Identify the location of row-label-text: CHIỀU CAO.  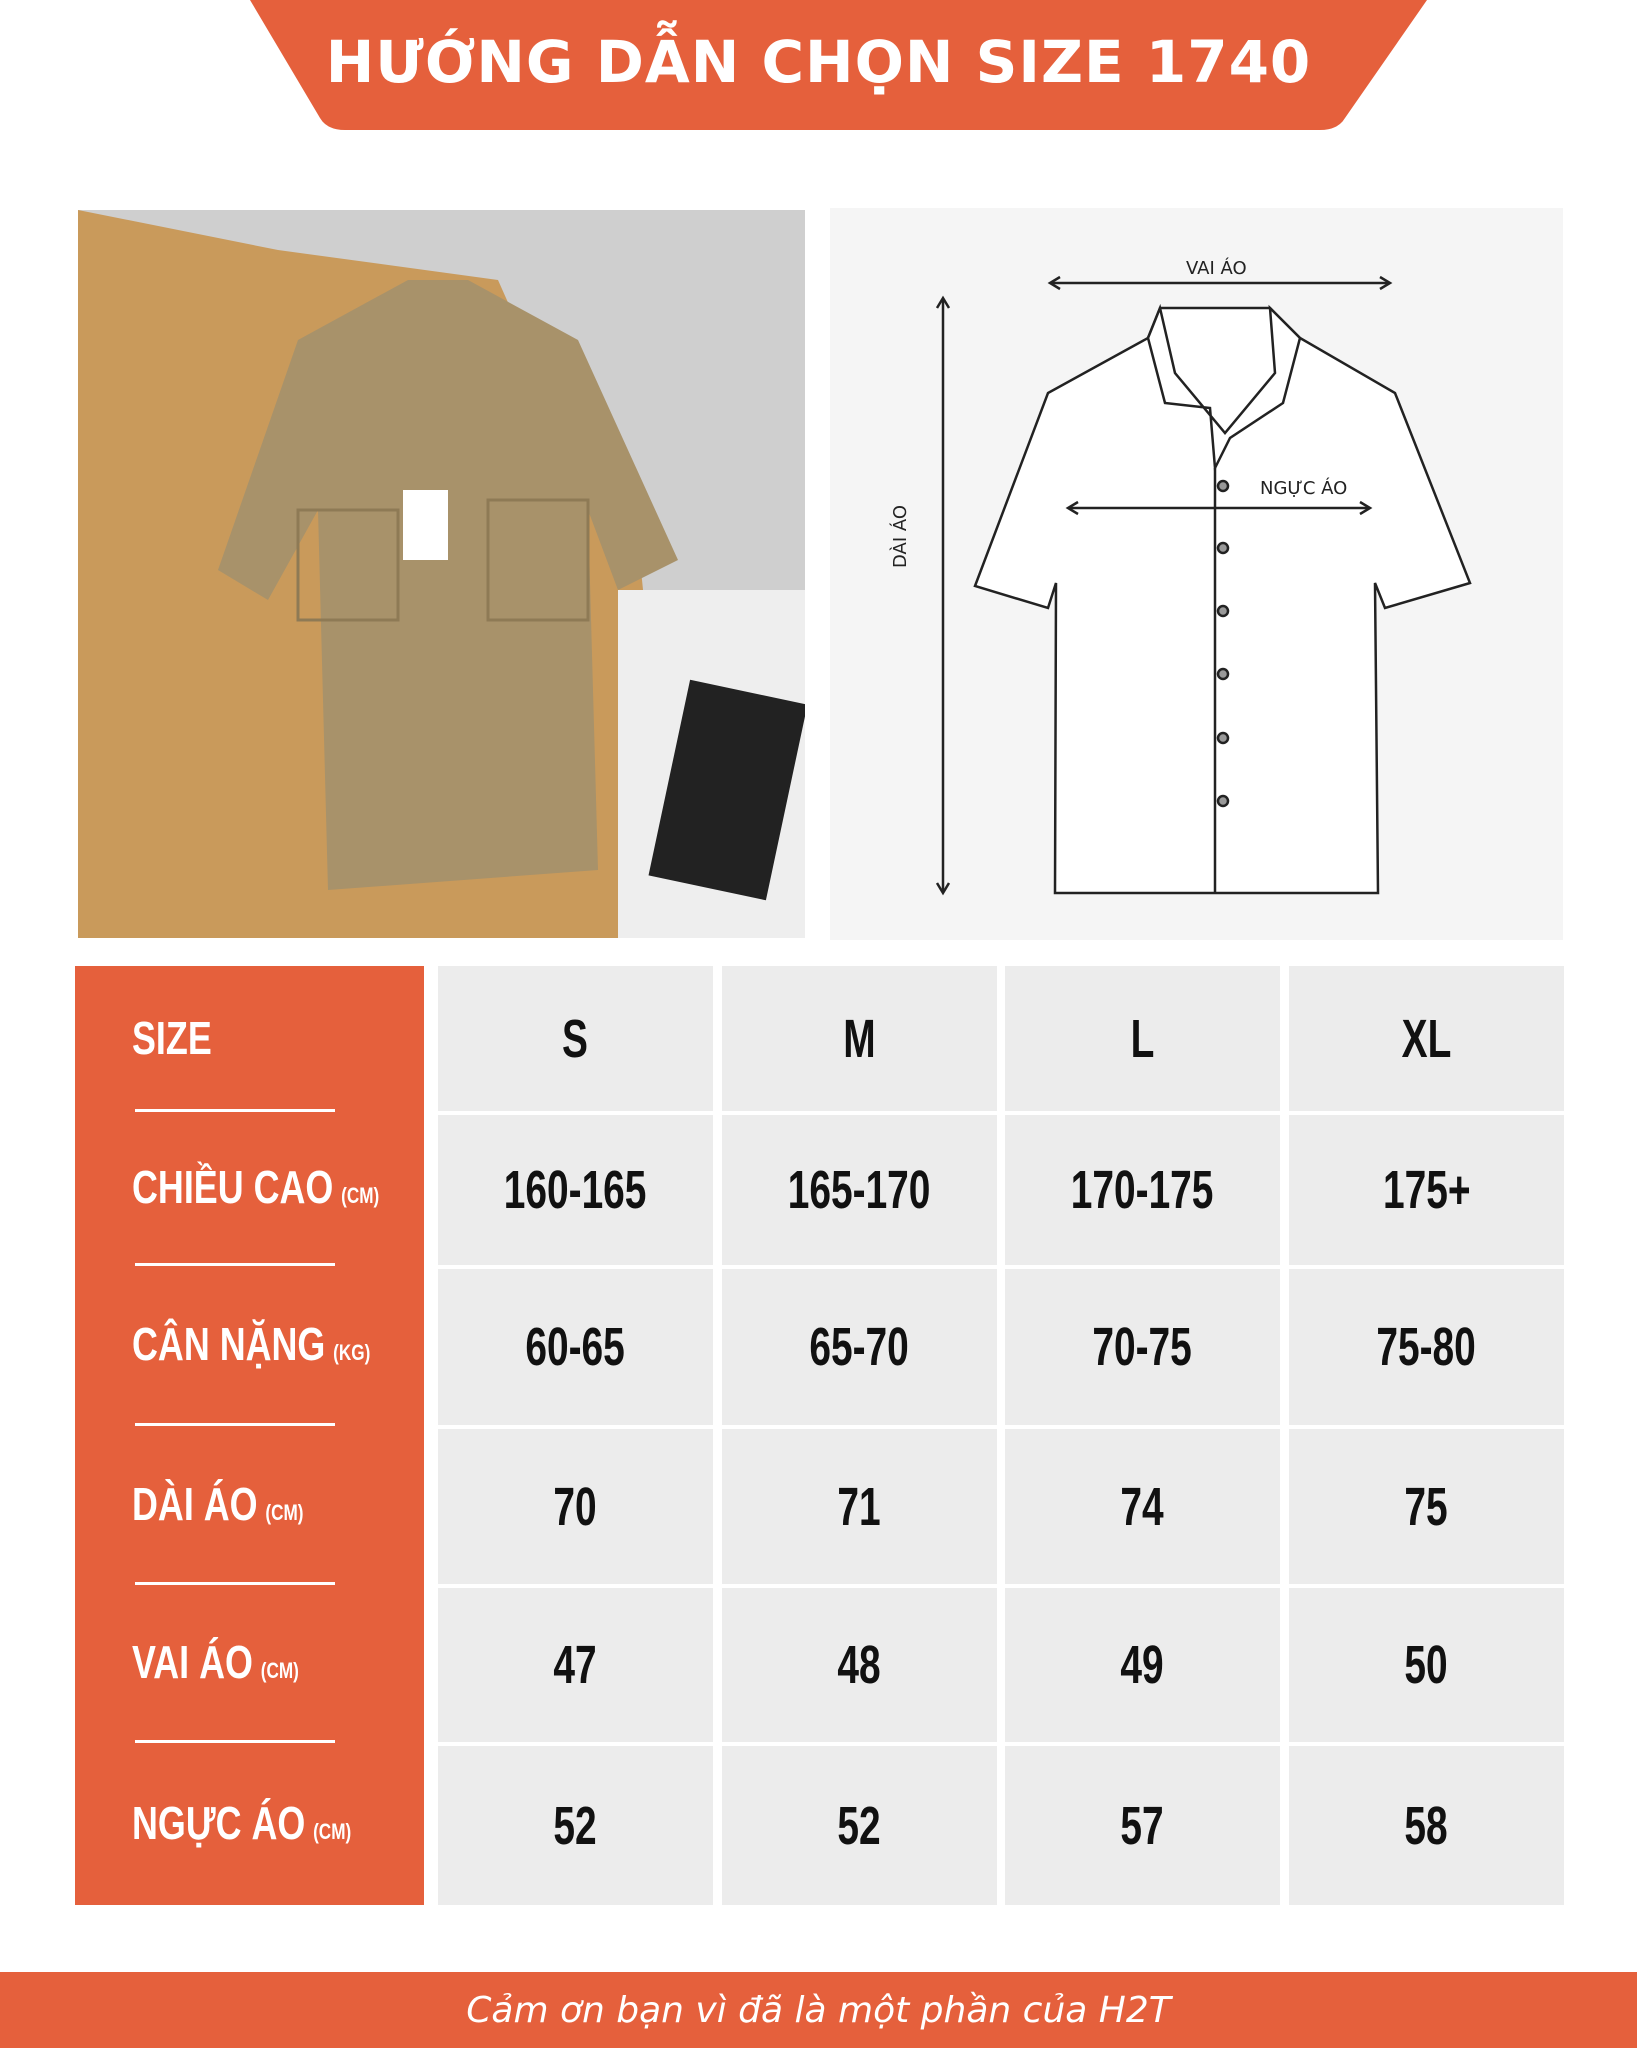
(233, 1187).